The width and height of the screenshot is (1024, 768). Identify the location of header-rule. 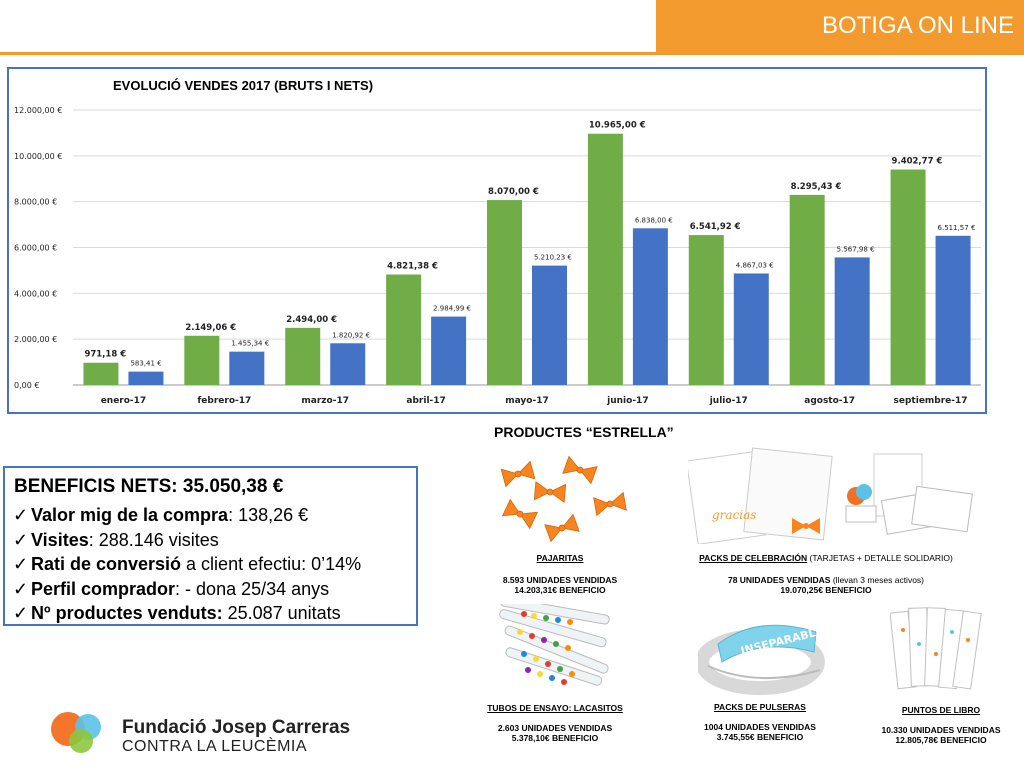
(512, 53).